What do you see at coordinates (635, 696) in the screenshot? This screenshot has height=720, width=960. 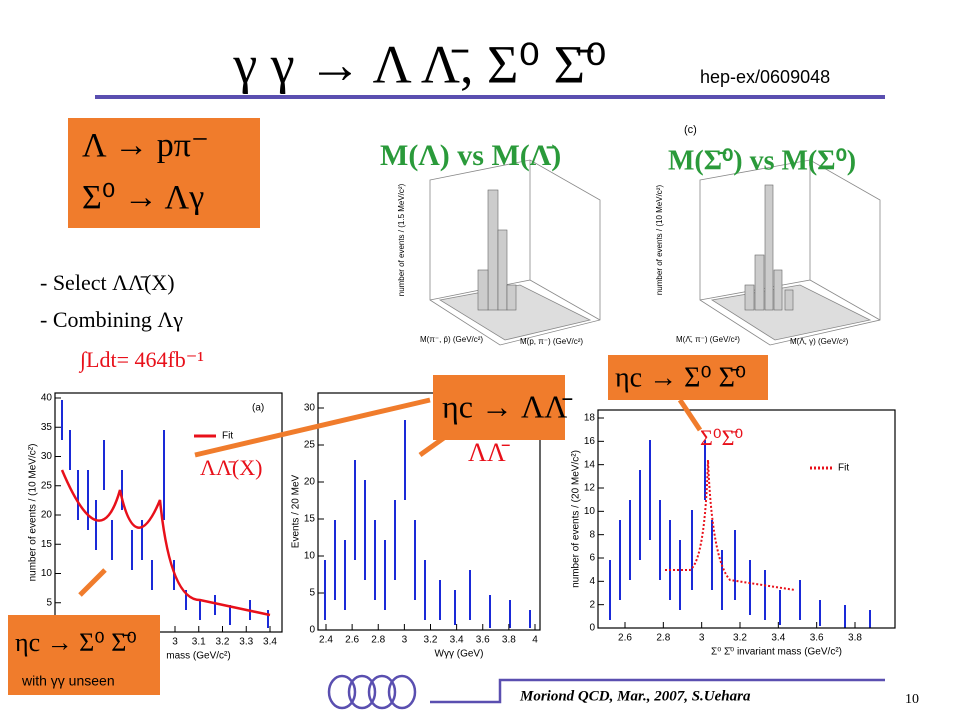 I see `footer-credit: Moriond QCD, Mar., 2007, S.Uehara` at bounding box center [635, 696].